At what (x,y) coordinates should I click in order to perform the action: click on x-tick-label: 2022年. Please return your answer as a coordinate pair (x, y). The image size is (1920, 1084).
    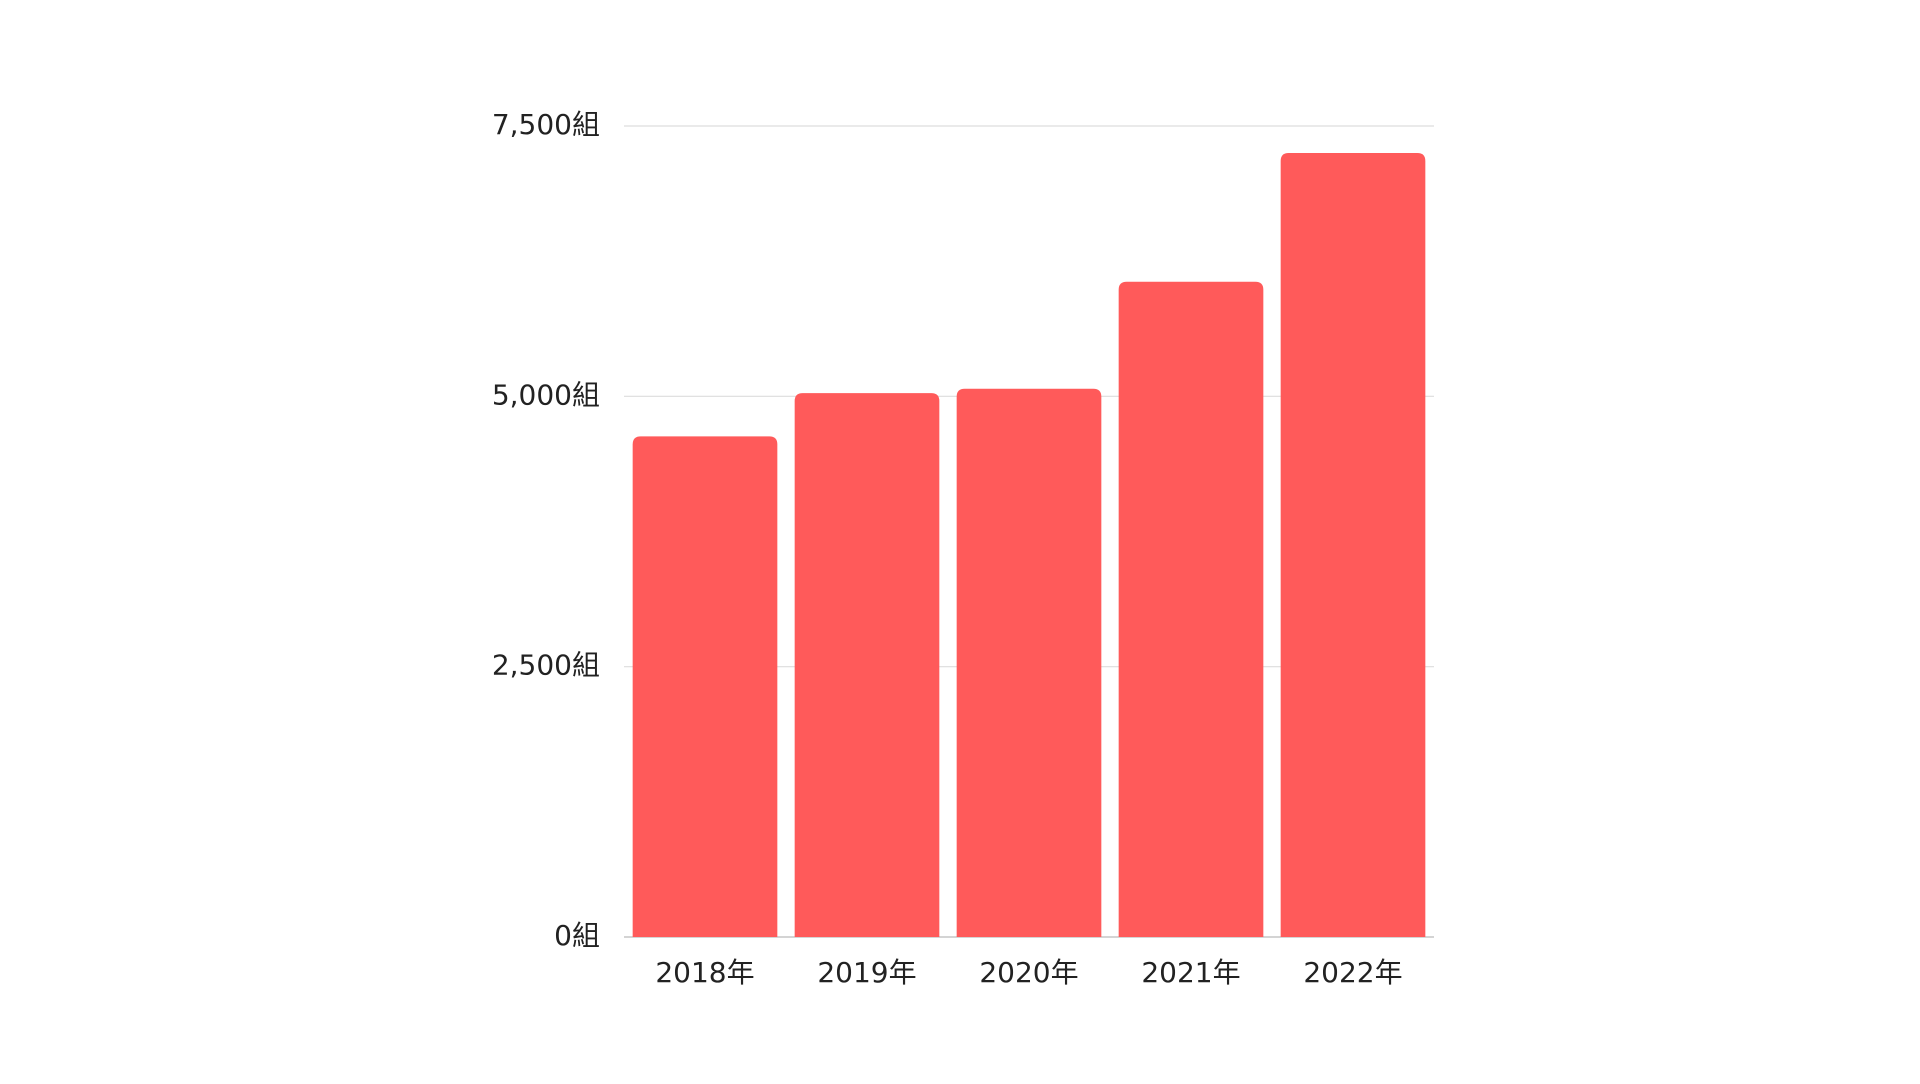
    Looking at the image, I should click on (1352, 972).